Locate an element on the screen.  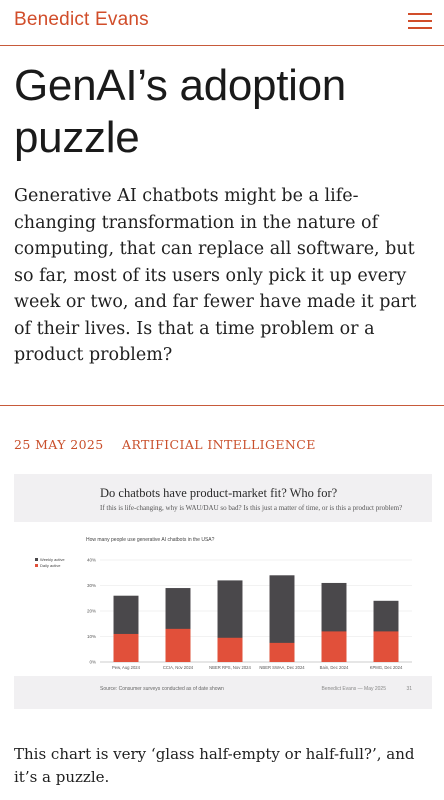
x-tick-label: Bain, Dec 2024 is located at coordinates (334, 667).